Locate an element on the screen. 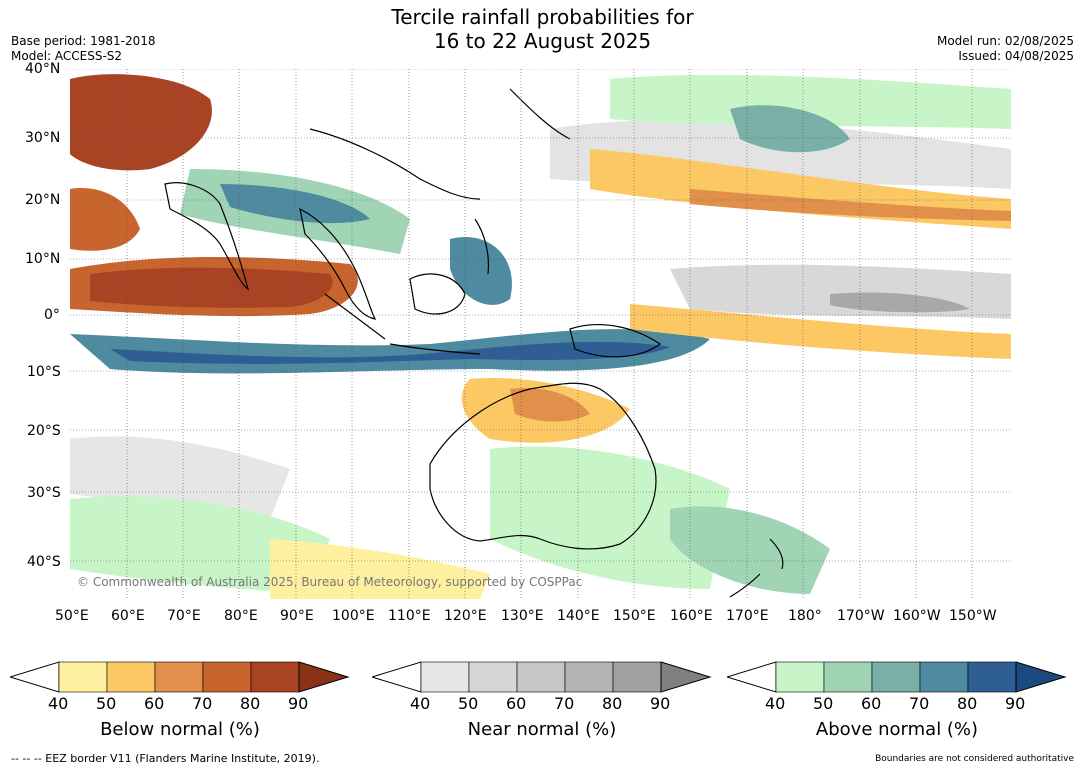  lat-label: 40°S is located at coordinates (44, 562).